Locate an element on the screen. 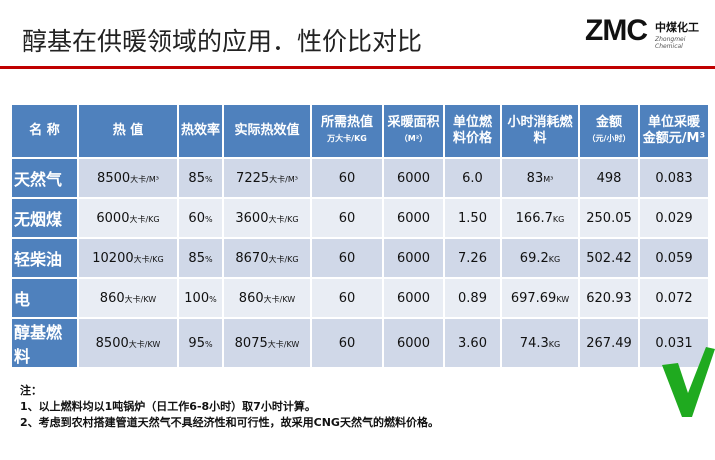  column-header: 单位燃料价格 is located at coordinates (472, 131).